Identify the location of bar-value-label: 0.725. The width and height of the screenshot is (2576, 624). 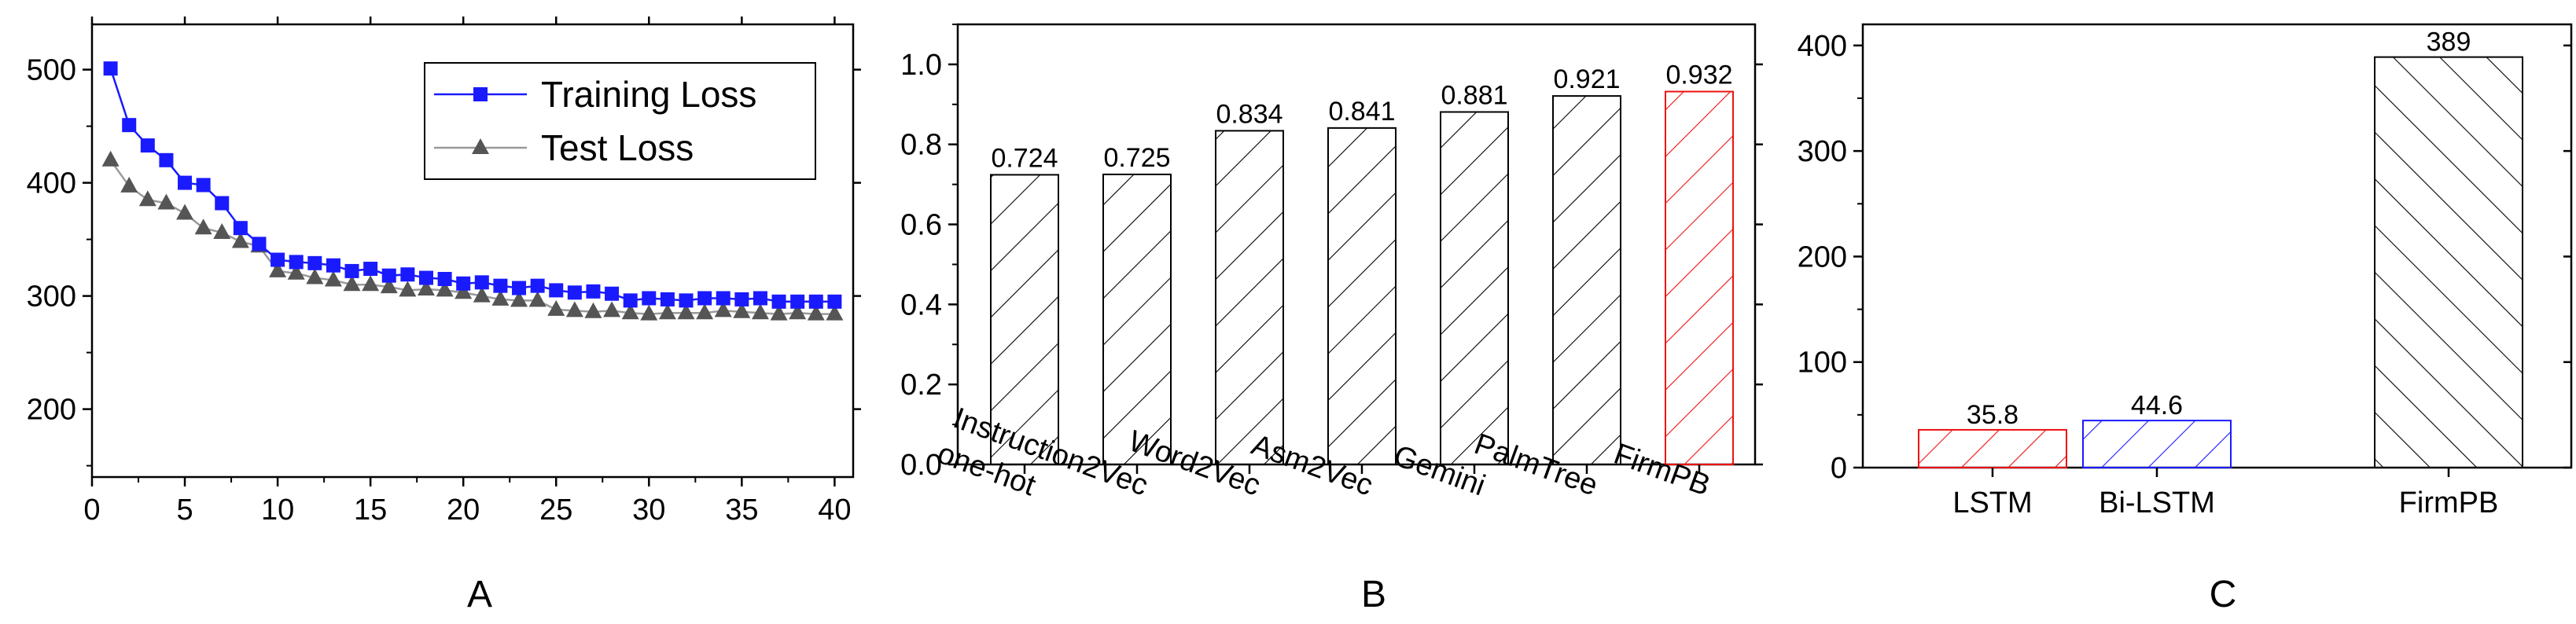
(1136, 158).